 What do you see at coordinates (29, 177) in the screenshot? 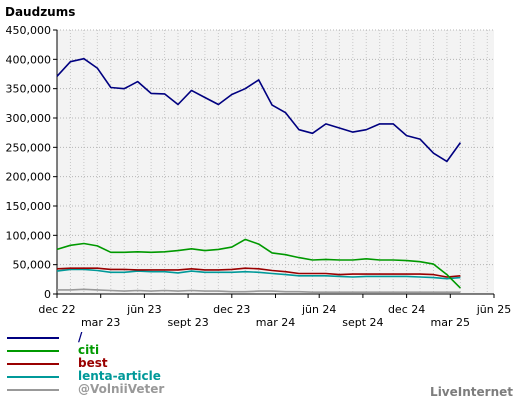
I see `y-tick-label: 200,000` at bounding box center [29, 177].